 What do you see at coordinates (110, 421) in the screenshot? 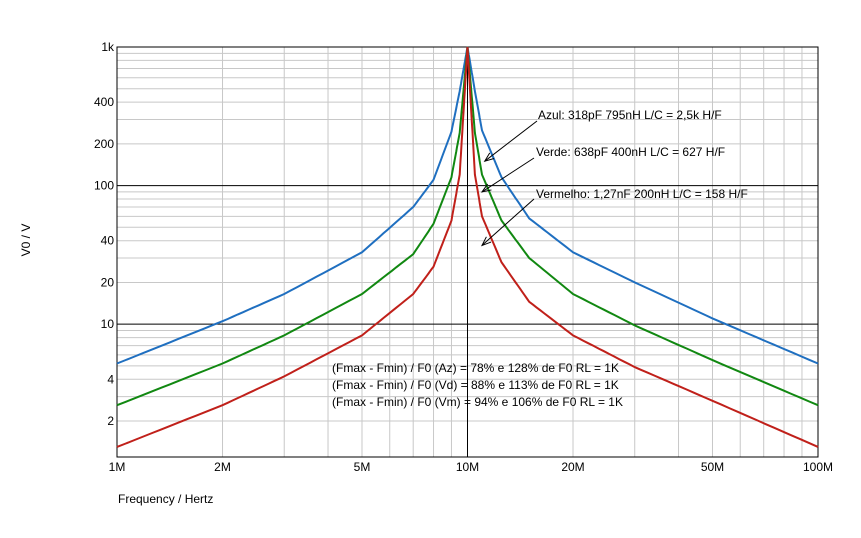
I see `y-tick-label: 2` at bounding box center [110, 421].